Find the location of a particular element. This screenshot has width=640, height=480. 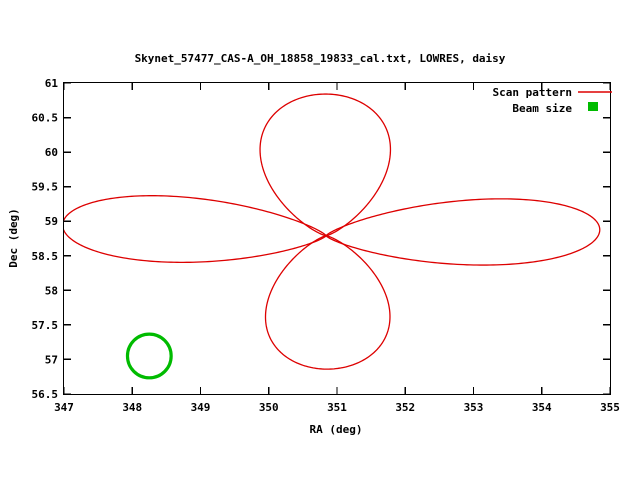

y-tick-label: 58 is located at coordinates (51, 290).